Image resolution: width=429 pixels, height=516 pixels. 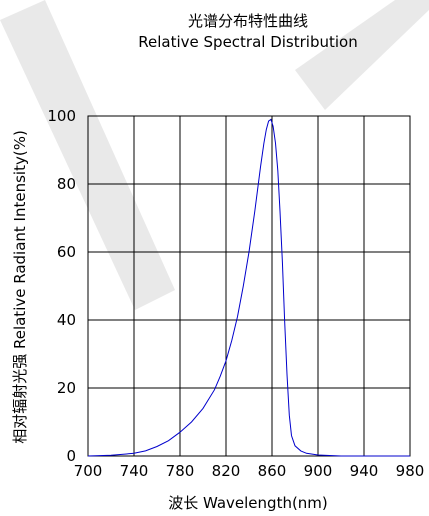 What do you see at coordinates (61, 286) in the screenshot?
I see `y-tick-labels: 0 20 40 60 80 100` at bounding box center [61, 286].